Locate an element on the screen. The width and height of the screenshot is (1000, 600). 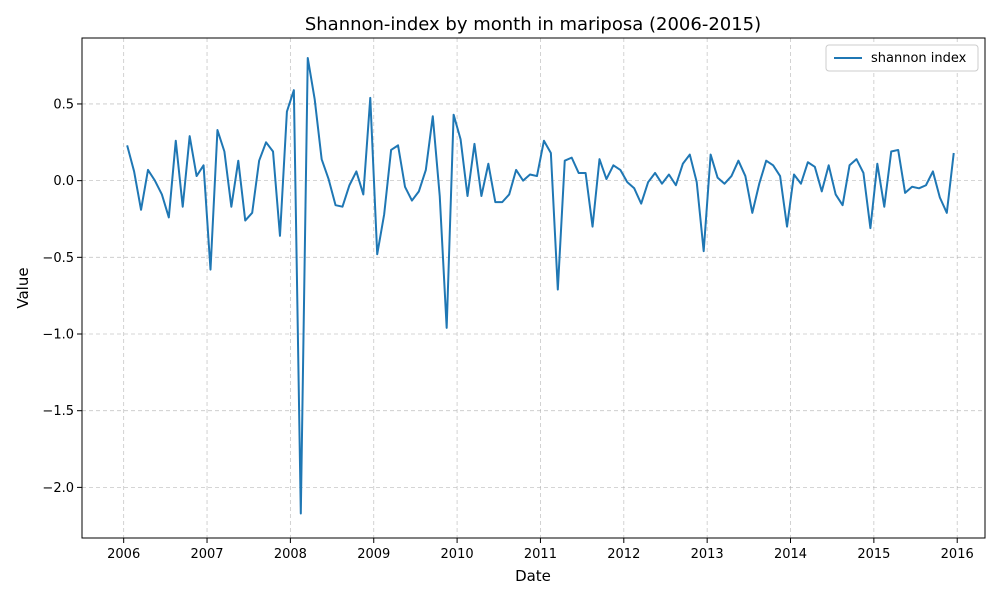
x-tick-label: 2013 is located at coordinates (707, 554).